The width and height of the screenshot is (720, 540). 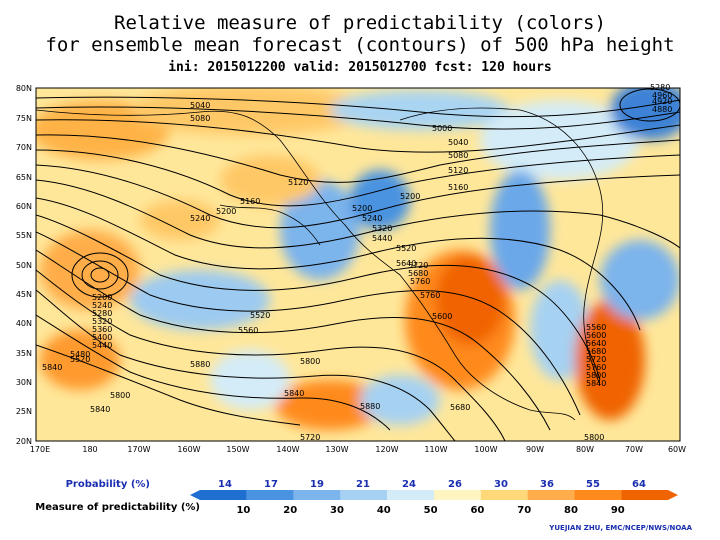 What do you see at coordinates (363, 484) in the screenshot?
I see `probability-tick: 21` at bounding box center [363, 484].